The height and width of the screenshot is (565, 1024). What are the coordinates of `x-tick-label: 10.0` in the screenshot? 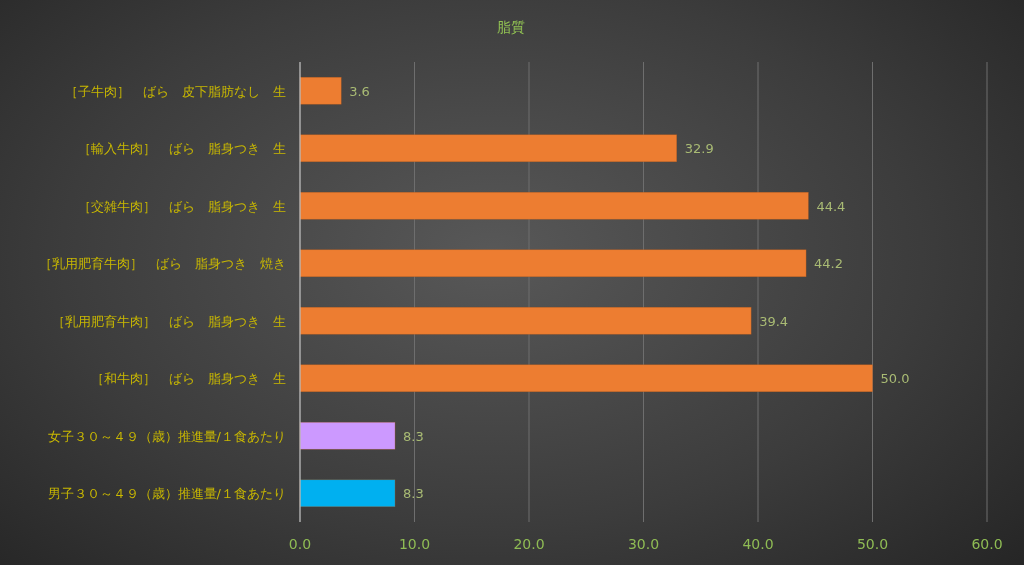 It's located at (414, 544).